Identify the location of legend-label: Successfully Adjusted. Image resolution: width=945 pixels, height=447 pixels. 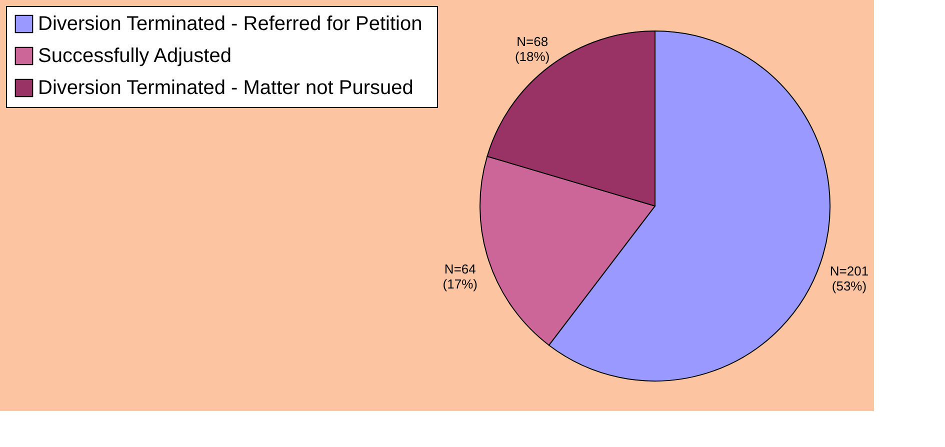
(135, 56).